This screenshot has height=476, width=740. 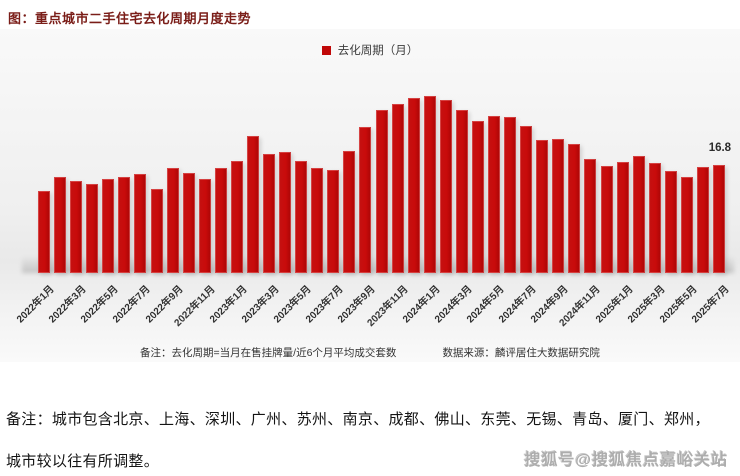 I want to click on legend: 去化周期（月）, so click(x=370, y=50).